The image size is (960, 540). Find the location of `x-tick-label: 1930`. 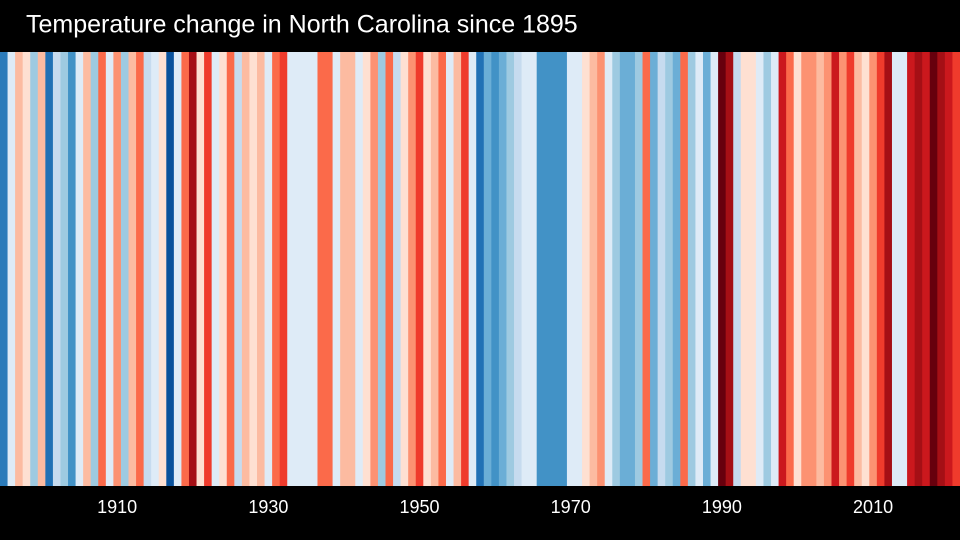

x-tick-label: 1930 is located at coordinates (268, 507).